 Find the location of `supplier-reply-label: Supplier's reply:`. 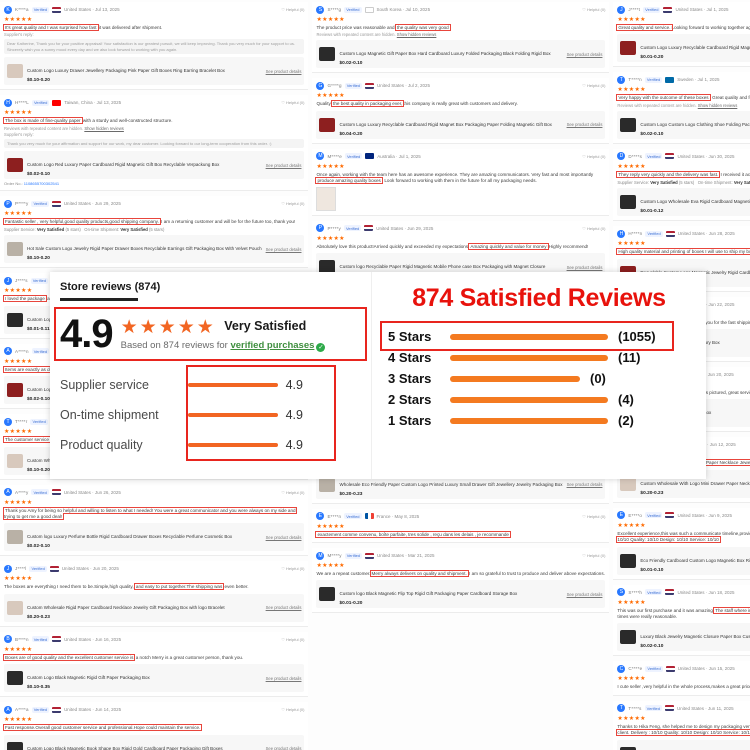

supplier-reply-label: Supplier's reply: is located at coordinates (19, 134).